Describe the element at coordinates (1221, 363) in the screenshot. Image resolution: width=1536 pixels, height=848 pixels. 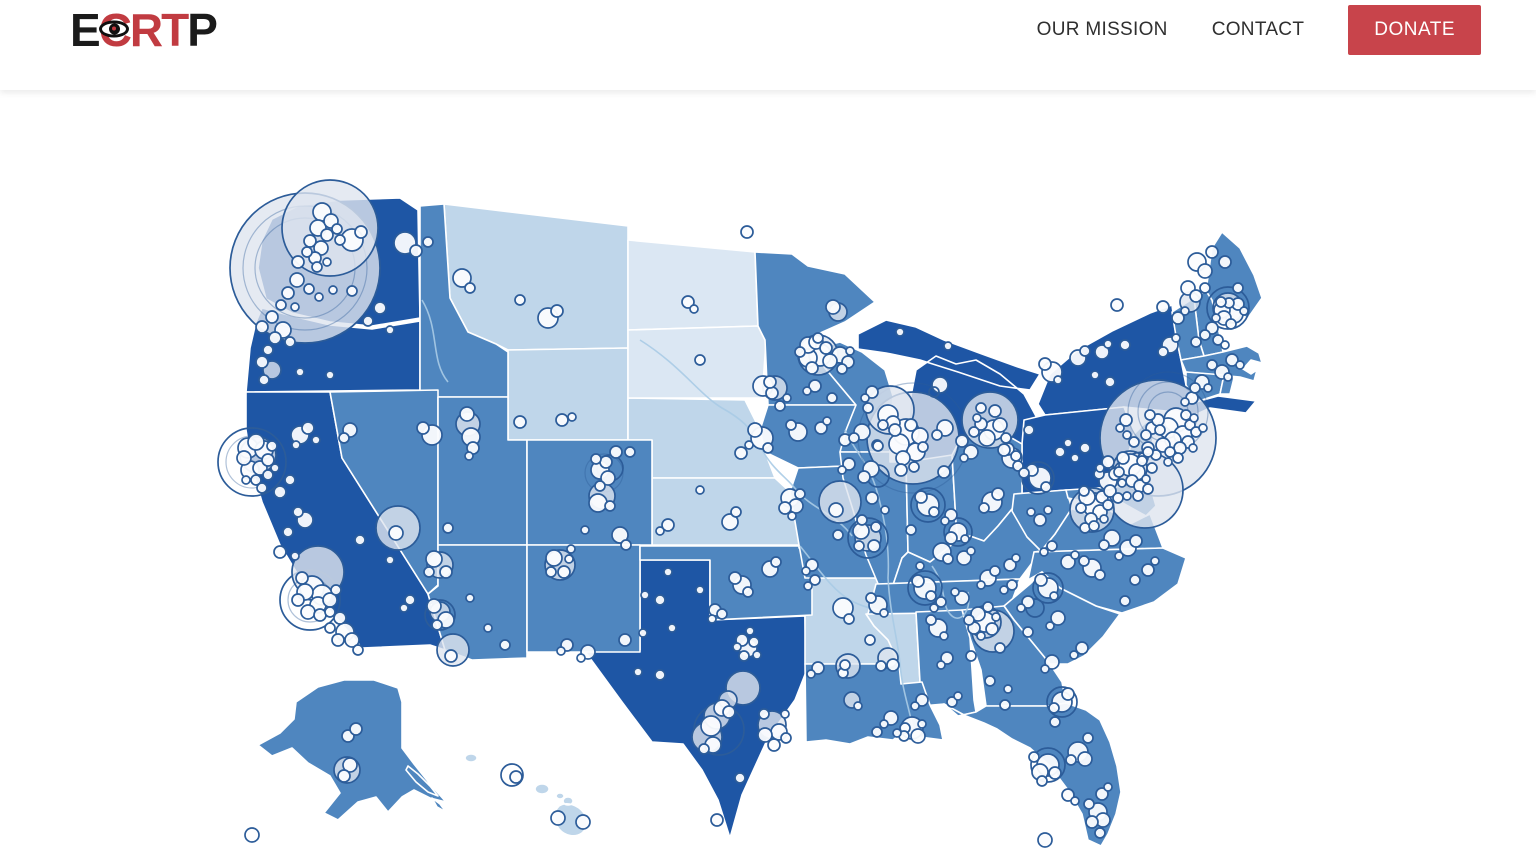
I see `state-ma` at that location.